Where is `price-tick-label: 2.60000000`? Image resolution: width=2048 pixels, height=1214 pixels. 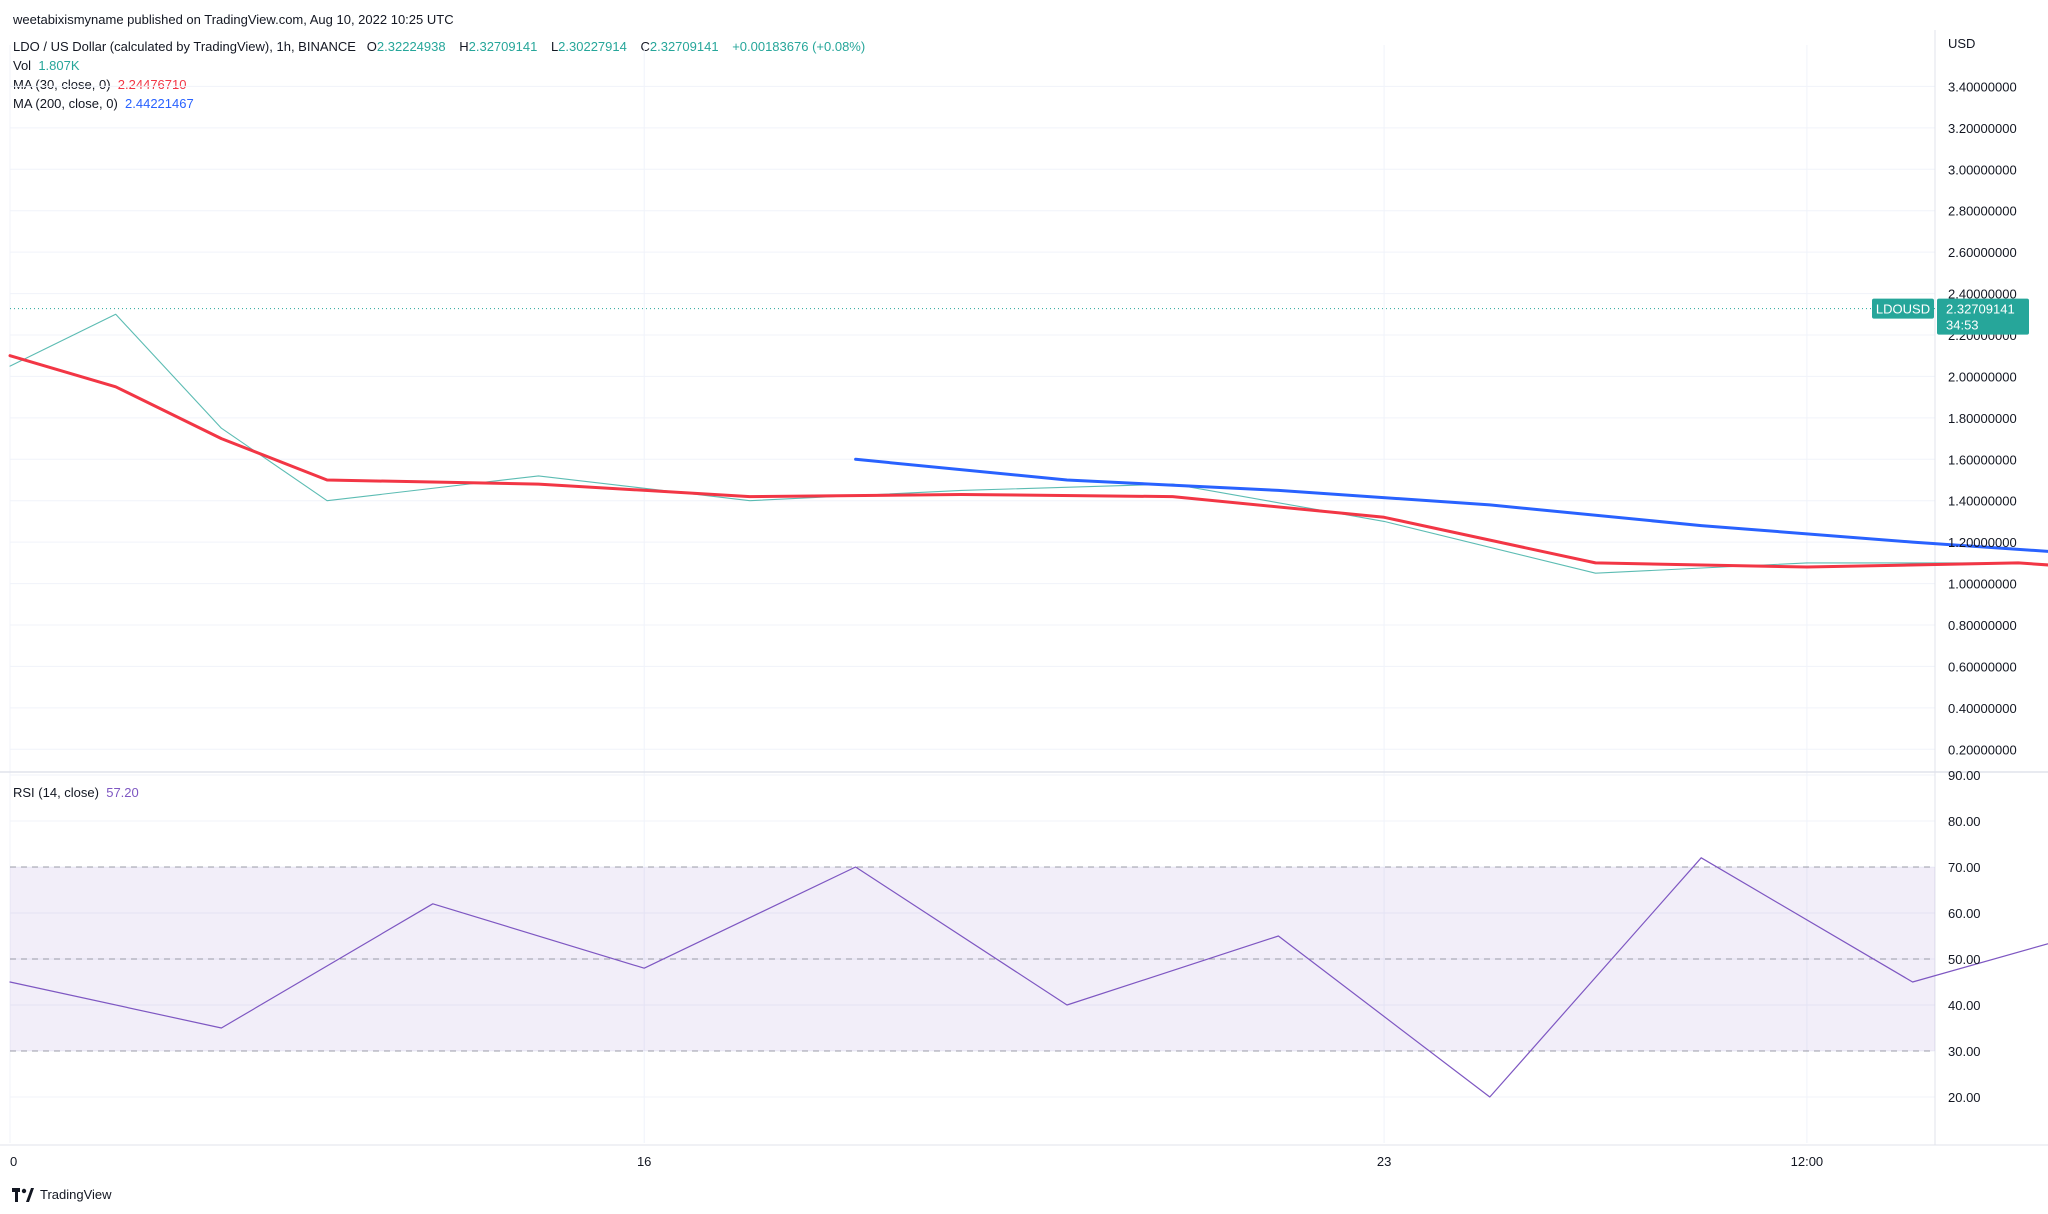 price-tick-label: 2.60000000 is located at coordinates (1982, 252).